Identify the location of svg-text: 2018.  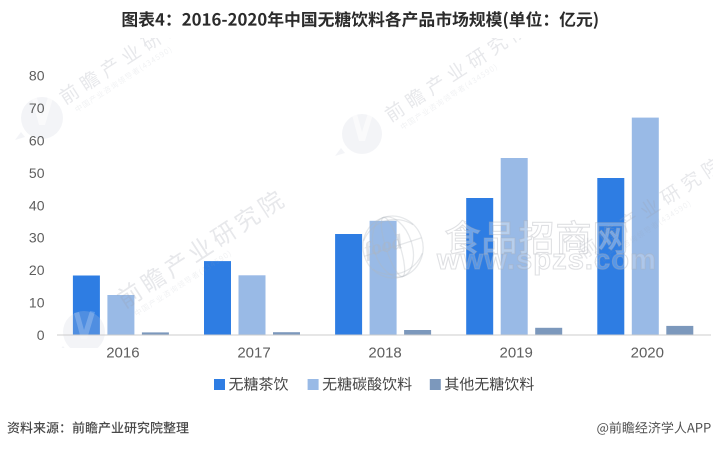
(384, 353).